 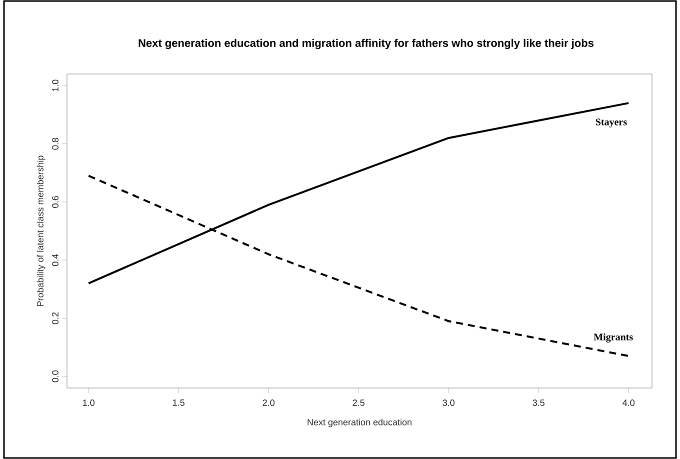 What do you see at coordinates (268, 403) in the screenshot?
I see `x-tick-label: 2.0` at bounding box center [268, 403].